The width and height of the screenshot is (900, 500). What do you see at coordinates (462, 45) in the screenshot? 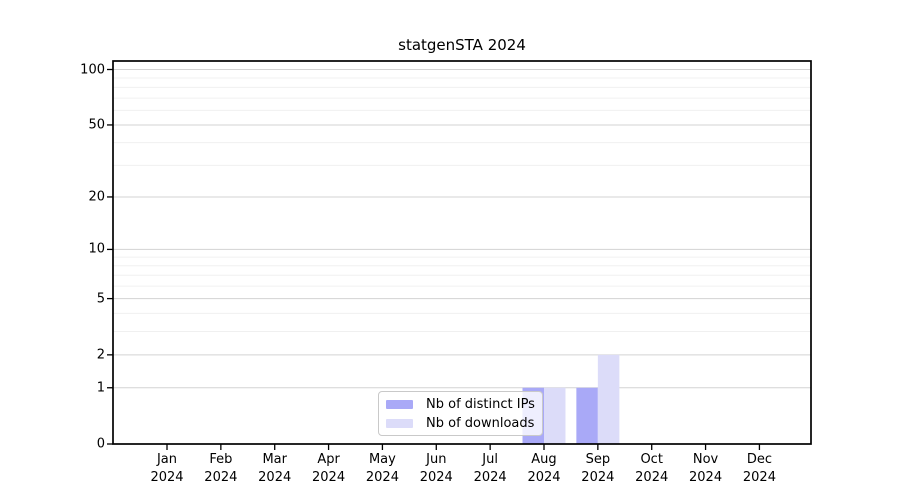
I see `chart-title: statgenSTA 2024` at bounding box center [462, 45].